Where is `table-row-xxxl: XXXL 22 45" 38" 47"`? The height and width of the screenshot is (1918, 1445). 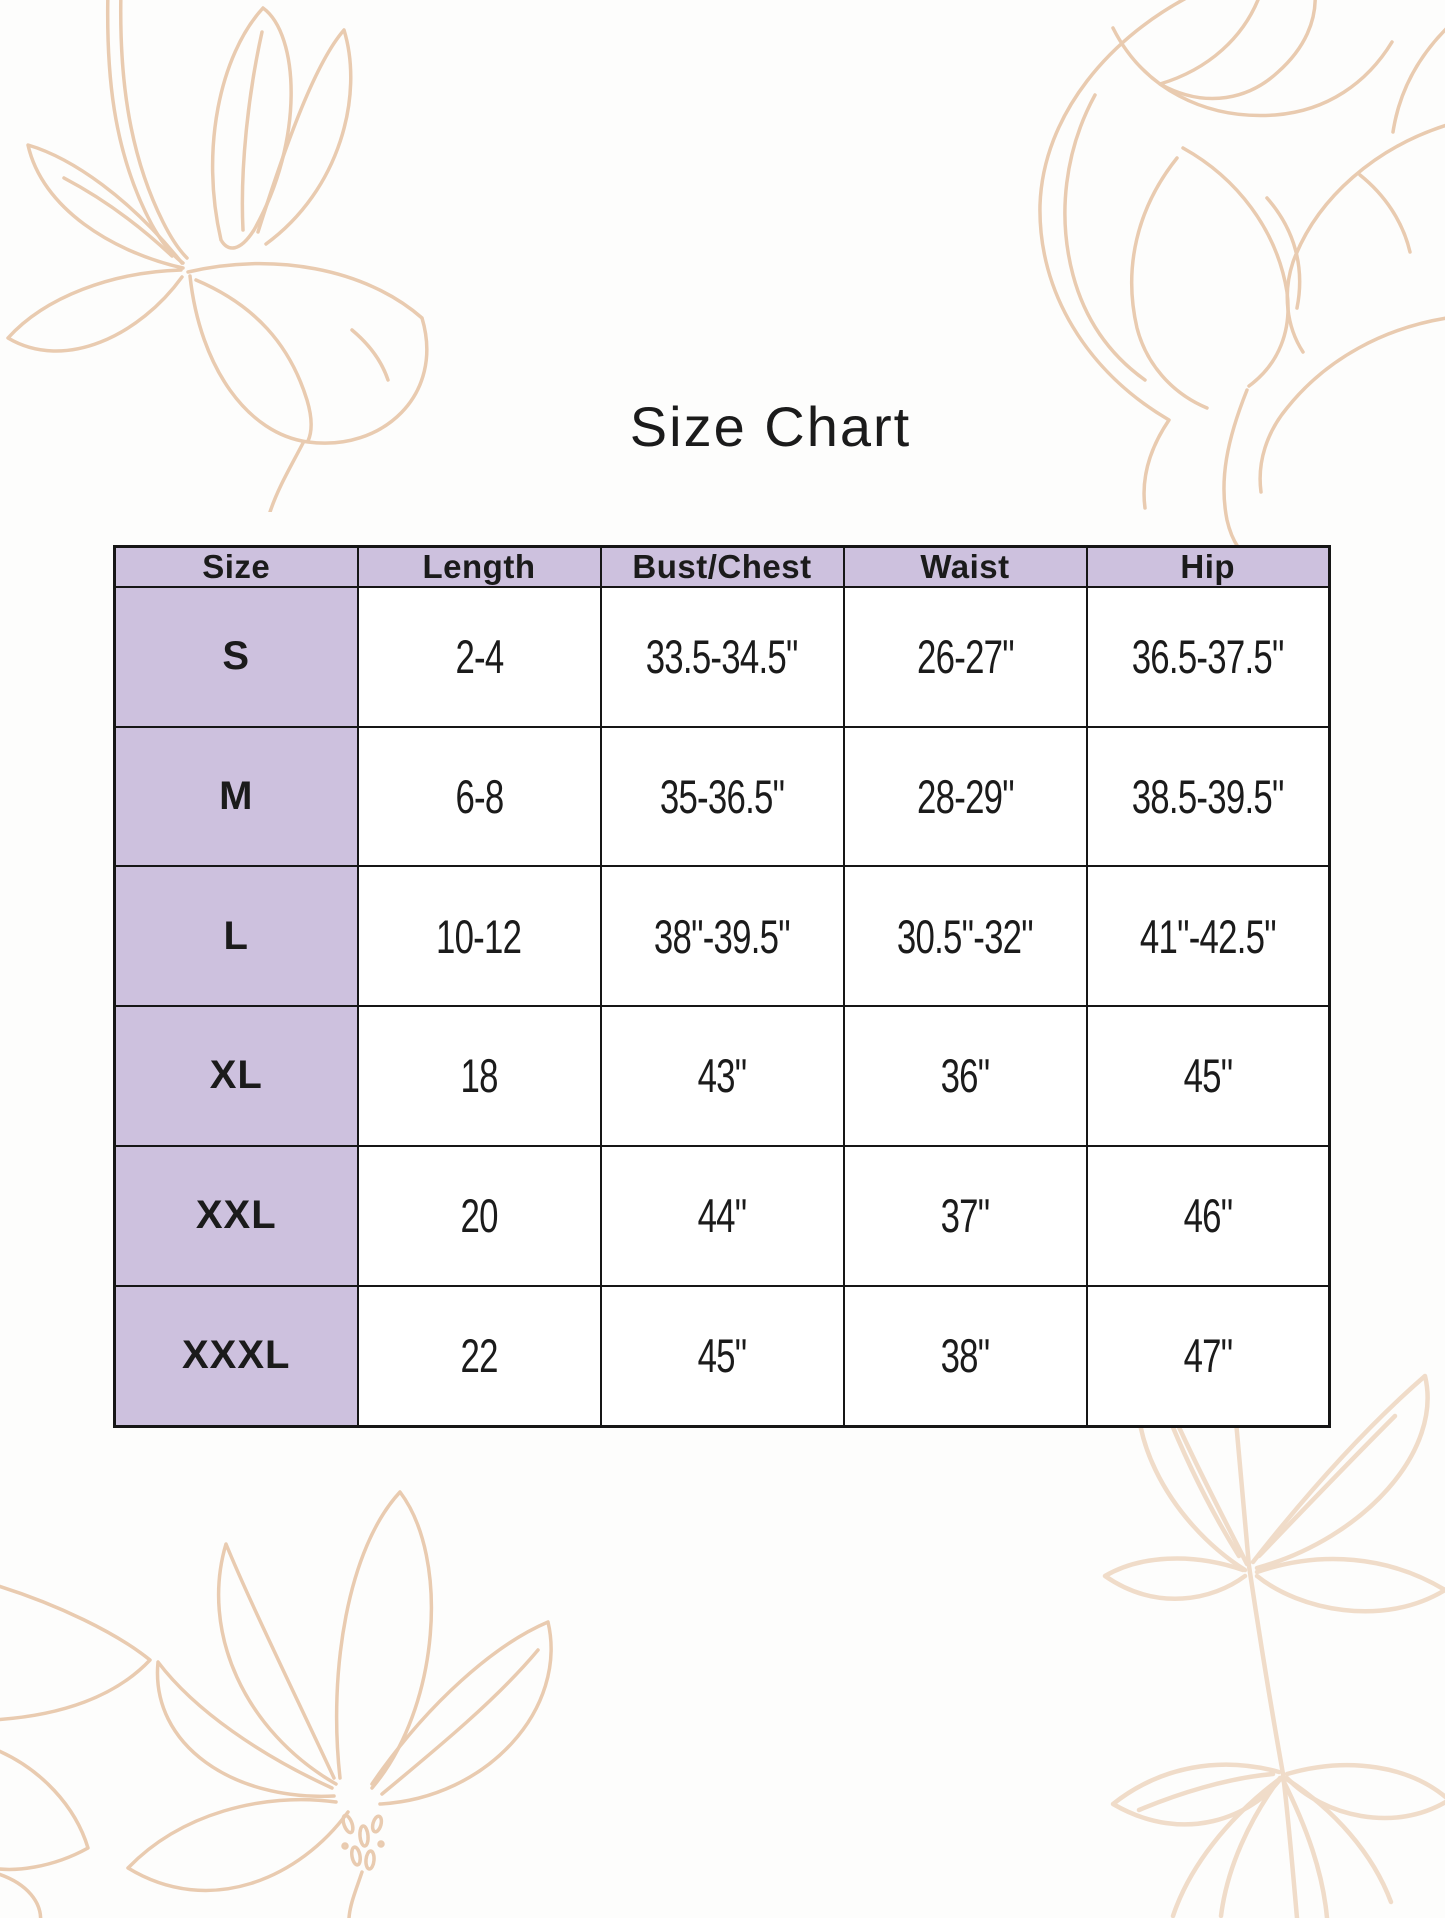
table-row-xxxl: XXXL 22 45" 38" 47" is located at coordinates (722, 1356).